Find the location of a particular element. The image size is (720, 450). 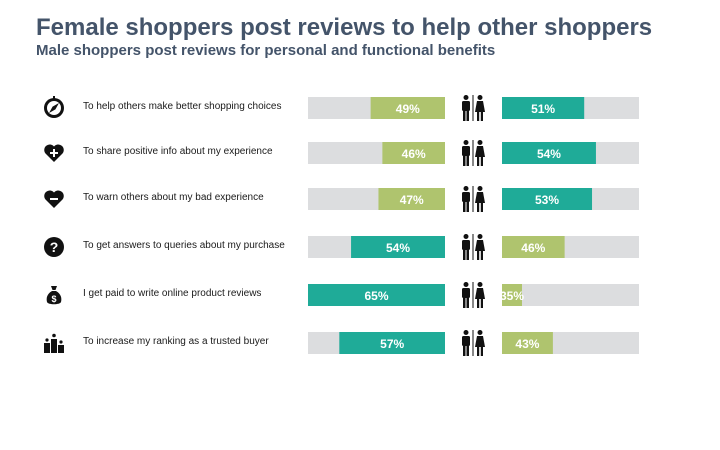

bar-right-label: 35% is located at coordinates (512, 296).